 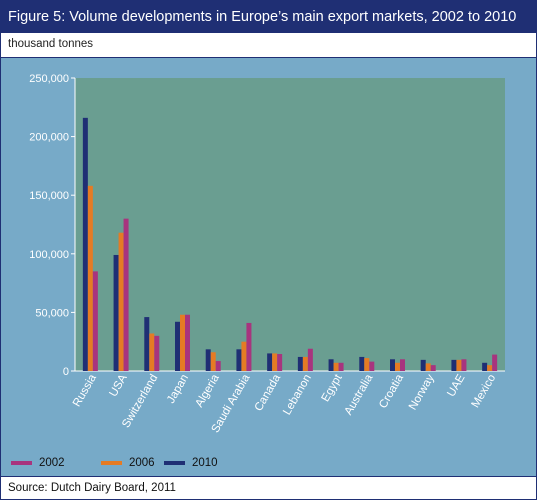 I want to click on bar-canada-2002, so click(x=280, y=362).